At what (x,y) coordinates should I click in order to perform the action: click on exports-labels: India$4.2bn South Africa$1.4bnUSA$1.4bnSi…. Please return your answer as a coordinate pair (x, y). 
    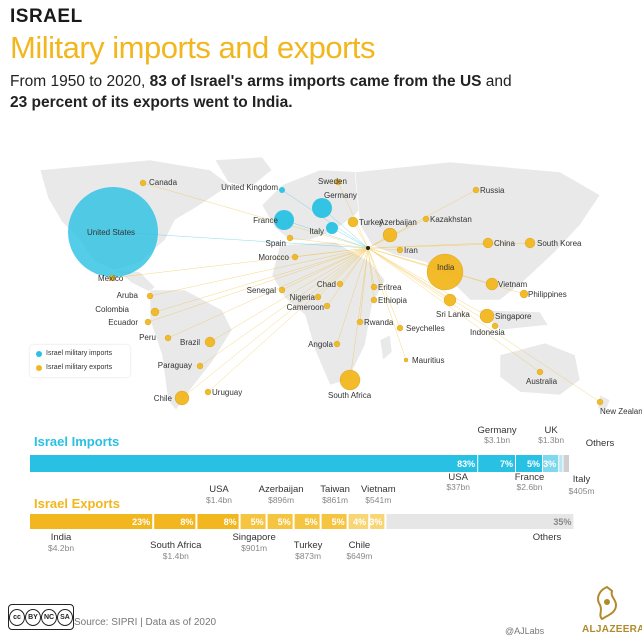
    Looking at the image, I should click on (305, 522).